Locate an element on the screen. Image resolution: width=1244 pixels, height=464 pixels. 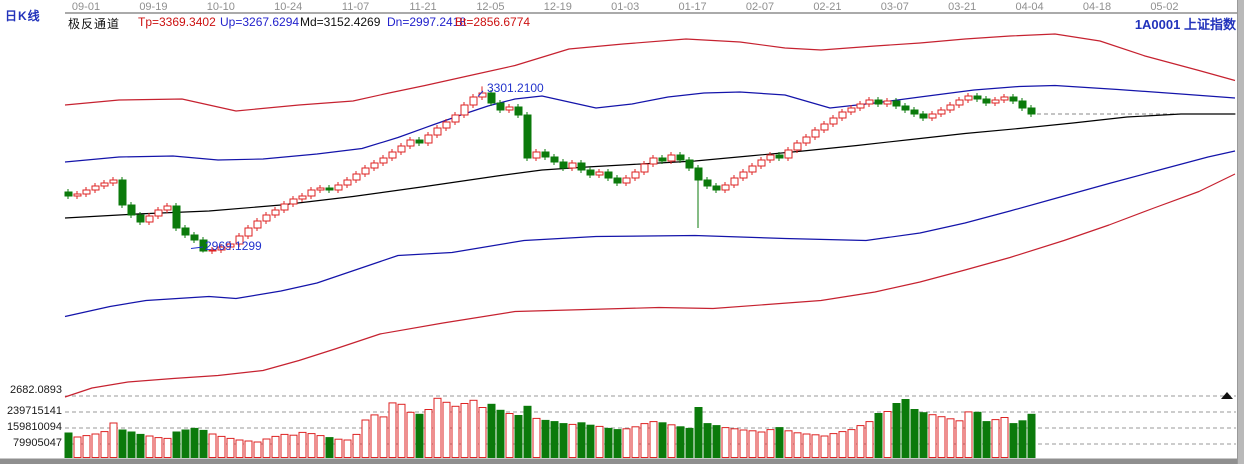
date-tick: 09-19 is located at coordinates (153, 7).